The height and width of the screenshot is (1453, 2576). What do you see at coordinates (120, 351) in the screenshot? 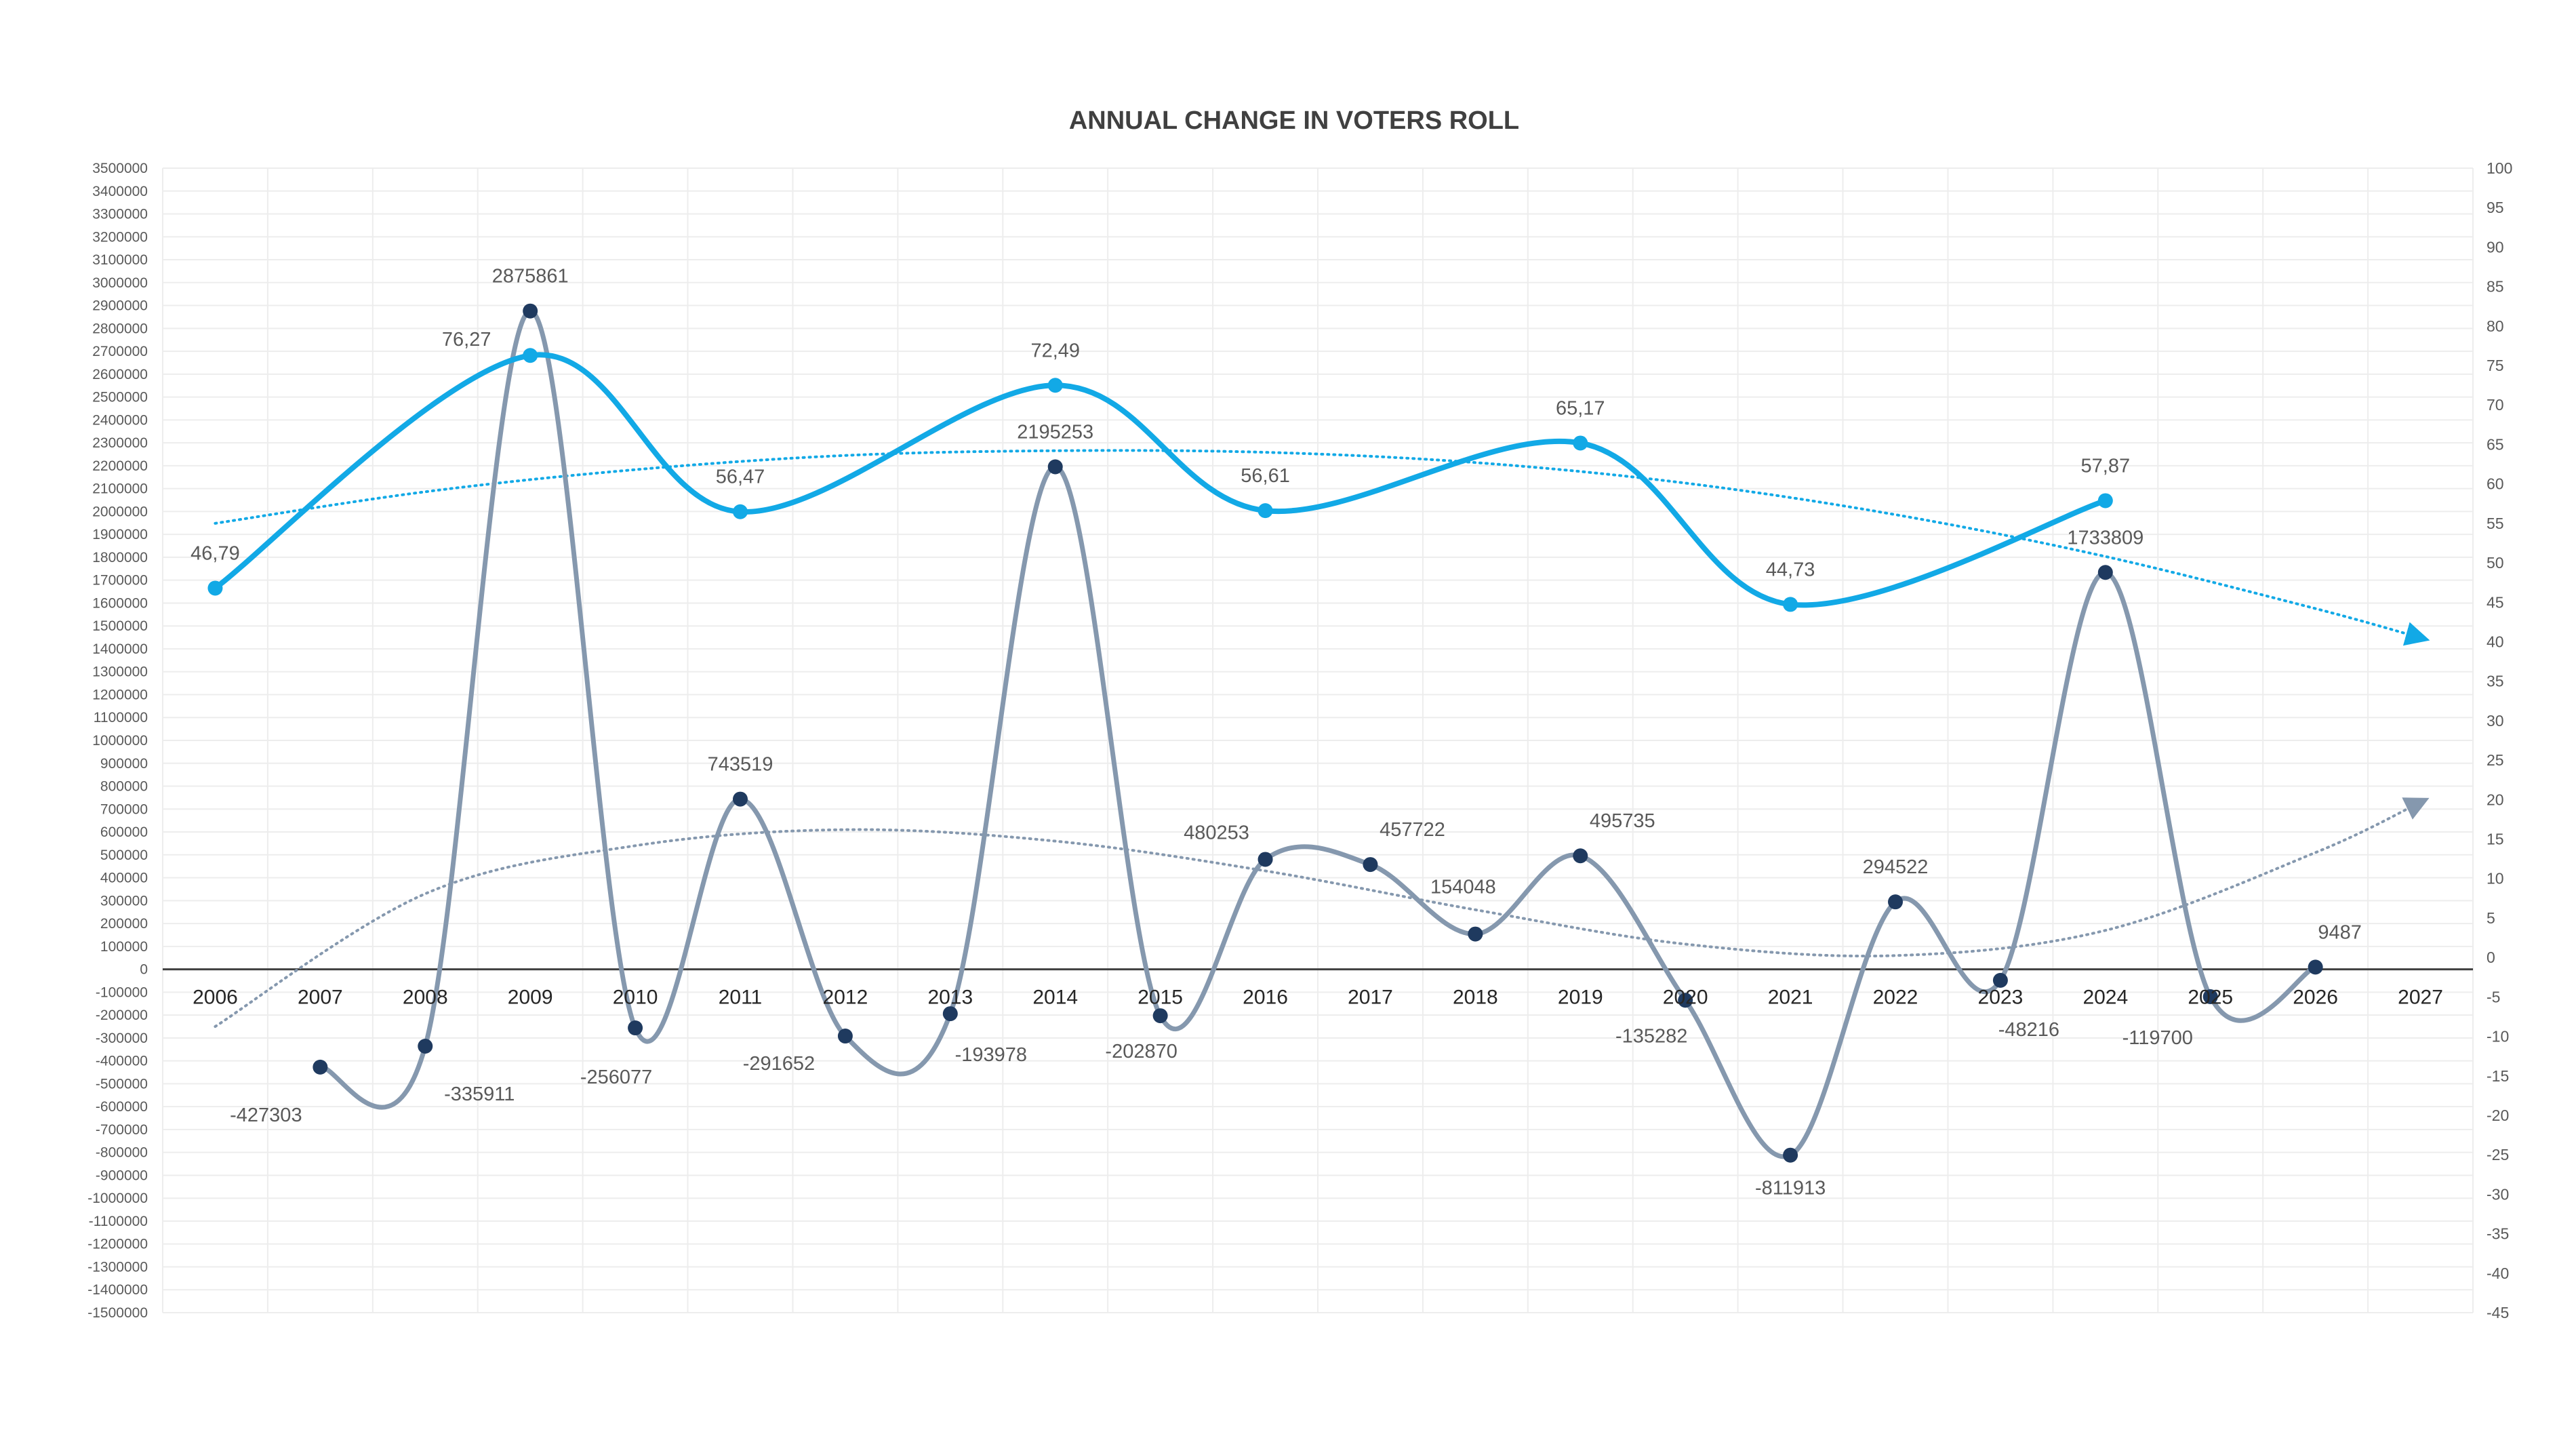
I see `y-left-tick-label: 2700000` at bounding box center [120, 351].